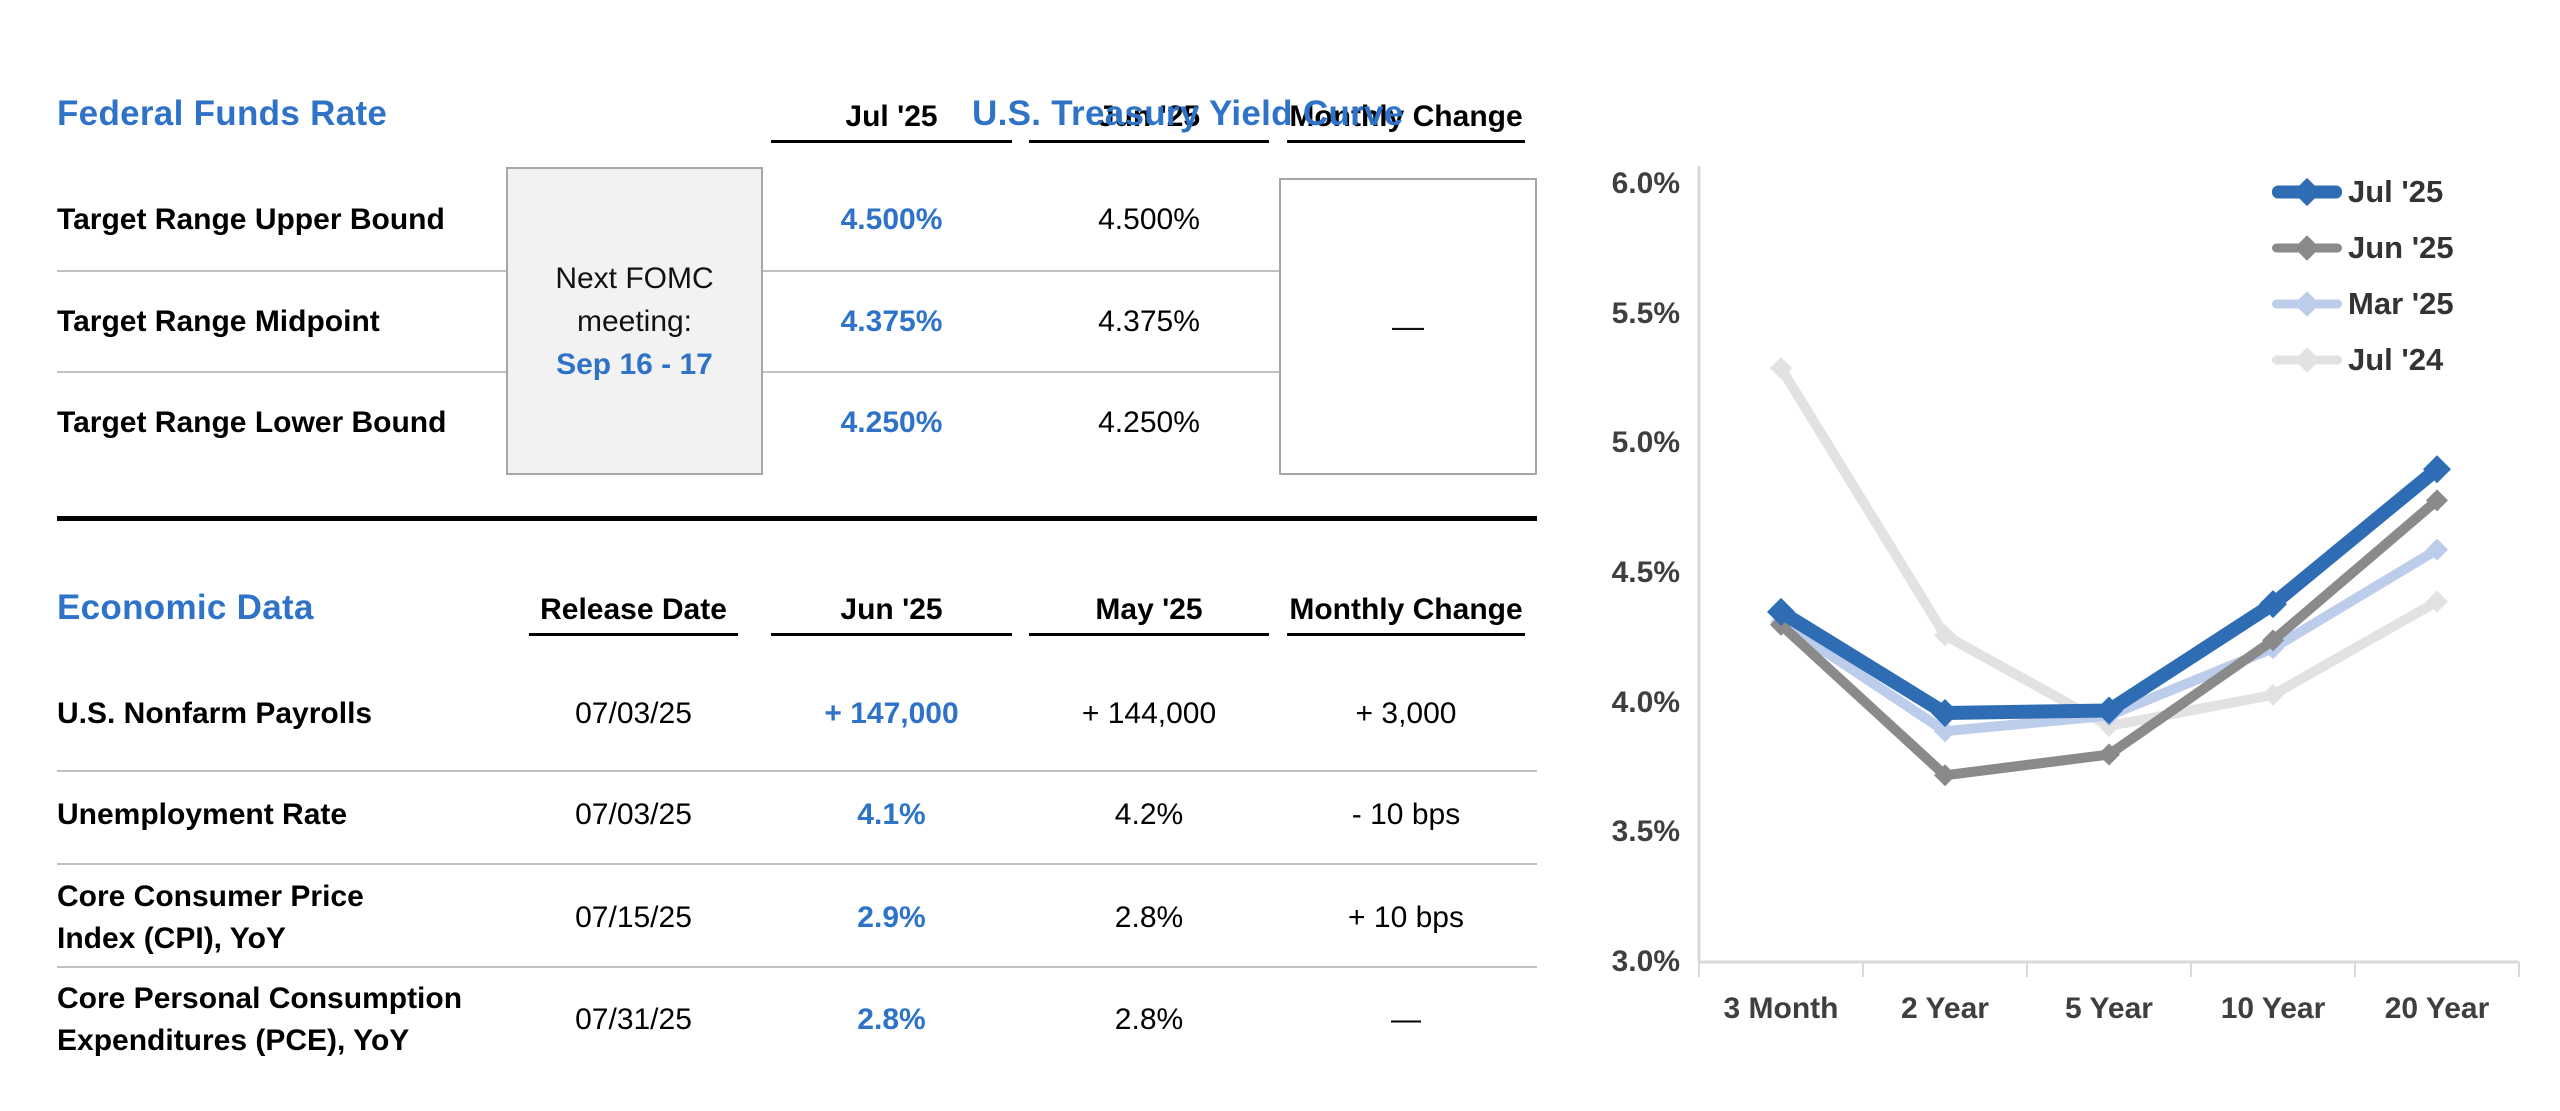 Image resolution: width=2560 pixels, height=1111 pixels. I want to click on legend-swatch-mar25, so click(2307, 304).